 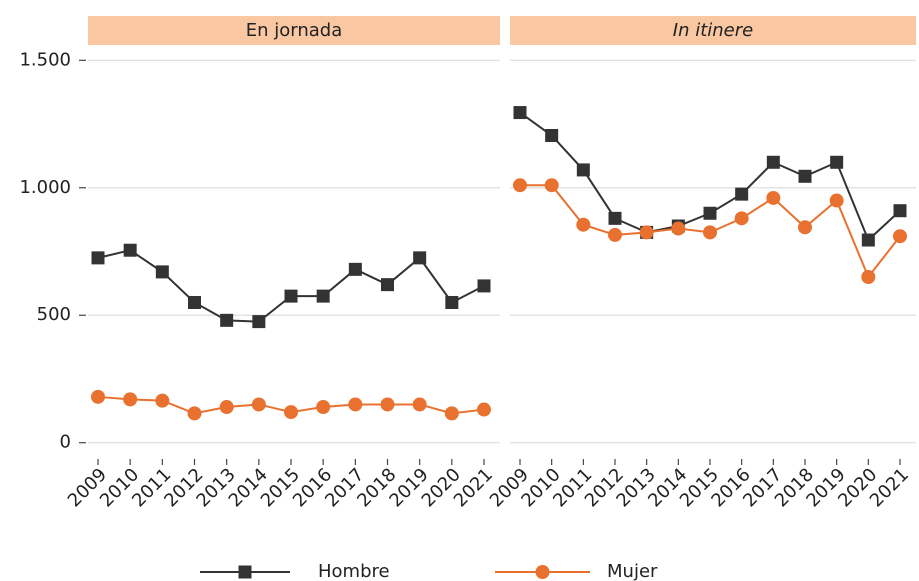 I want to click on panel-title: In itinere, so click(x=713, y=30).